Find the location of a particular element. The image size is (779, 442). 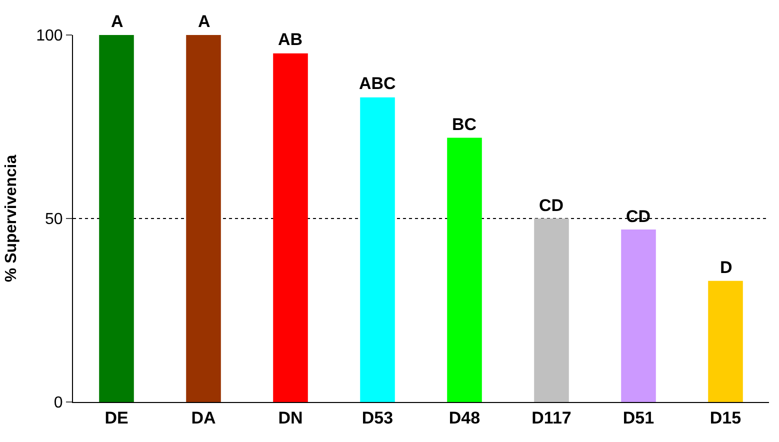

annotation: AB is located at coordinates (290, 39).